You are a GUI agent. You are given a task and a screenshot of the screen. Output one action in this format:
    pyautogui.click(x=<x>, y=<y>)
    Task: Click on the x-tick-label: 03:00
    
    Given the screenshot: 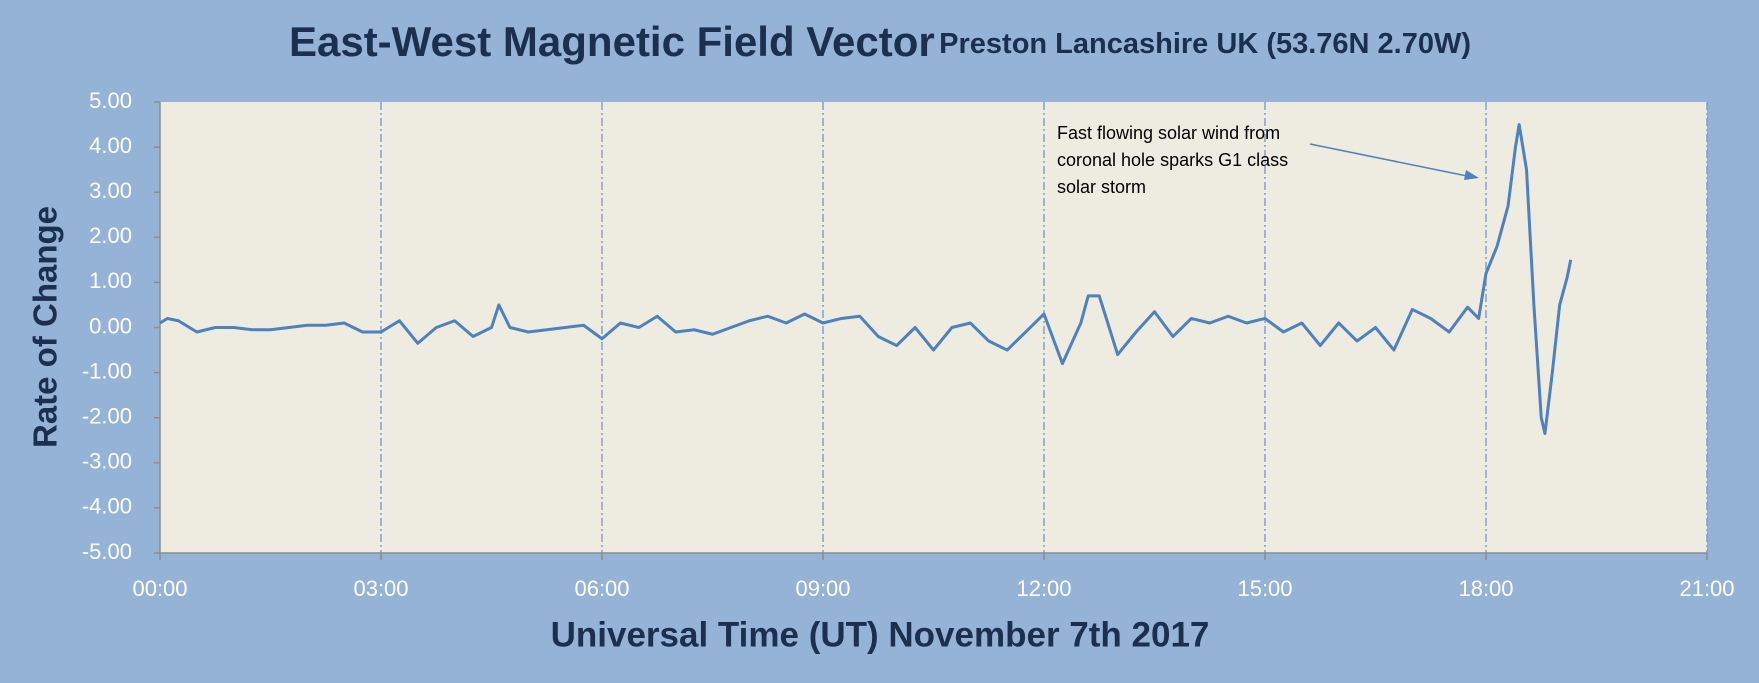 What is the action you would take?
    pyautogui.click(x=380, y=588)
    